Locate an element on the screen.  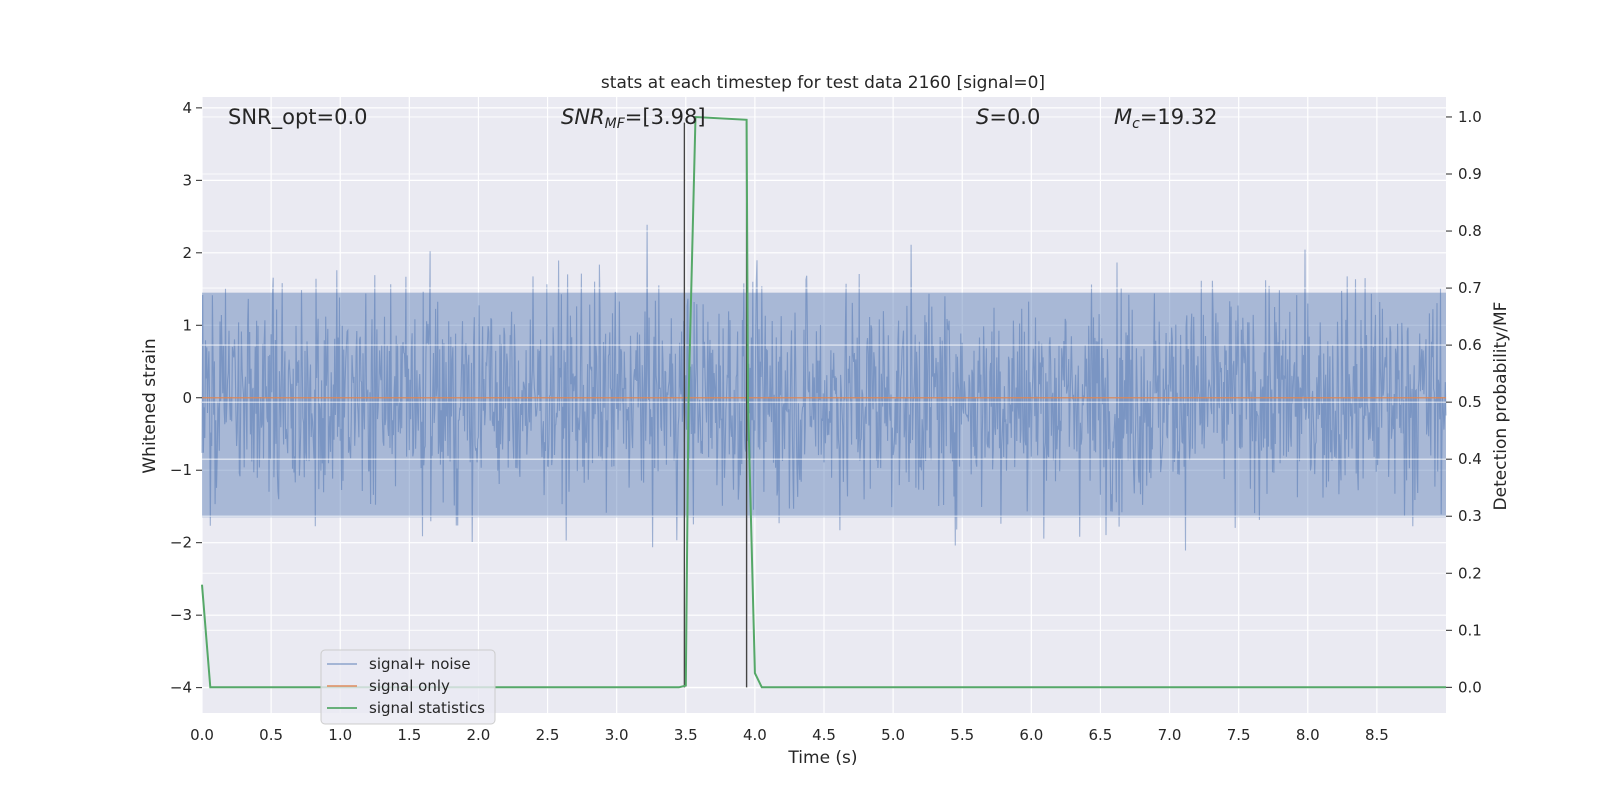
x-tick-label: 4.5 is located at coordinates (824, 735).